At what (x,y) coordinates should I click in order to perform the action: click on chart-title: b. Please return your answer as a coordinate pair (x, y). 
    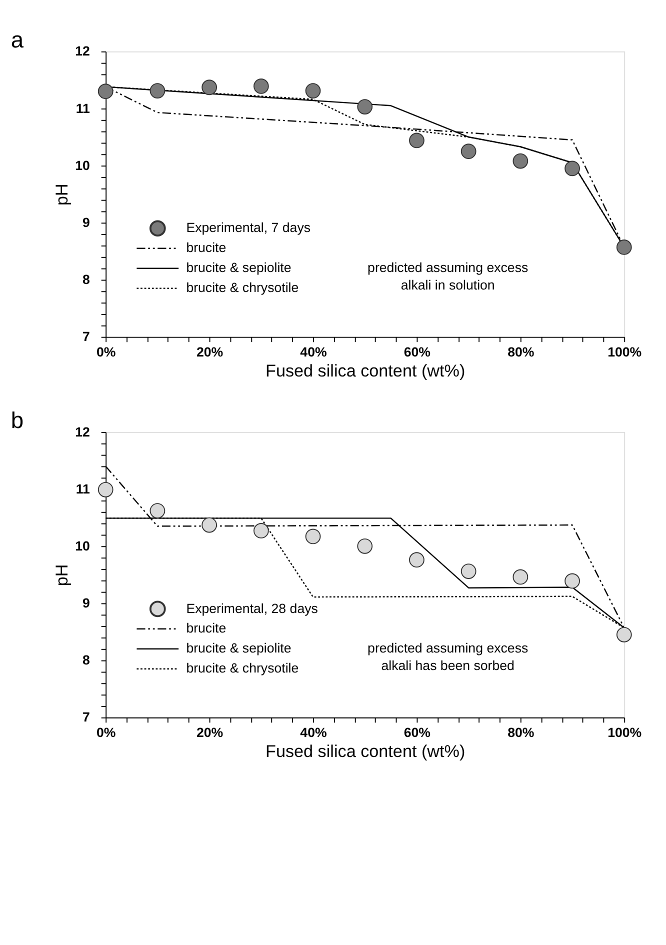
    Looking at the image, I should click on (17, 420).